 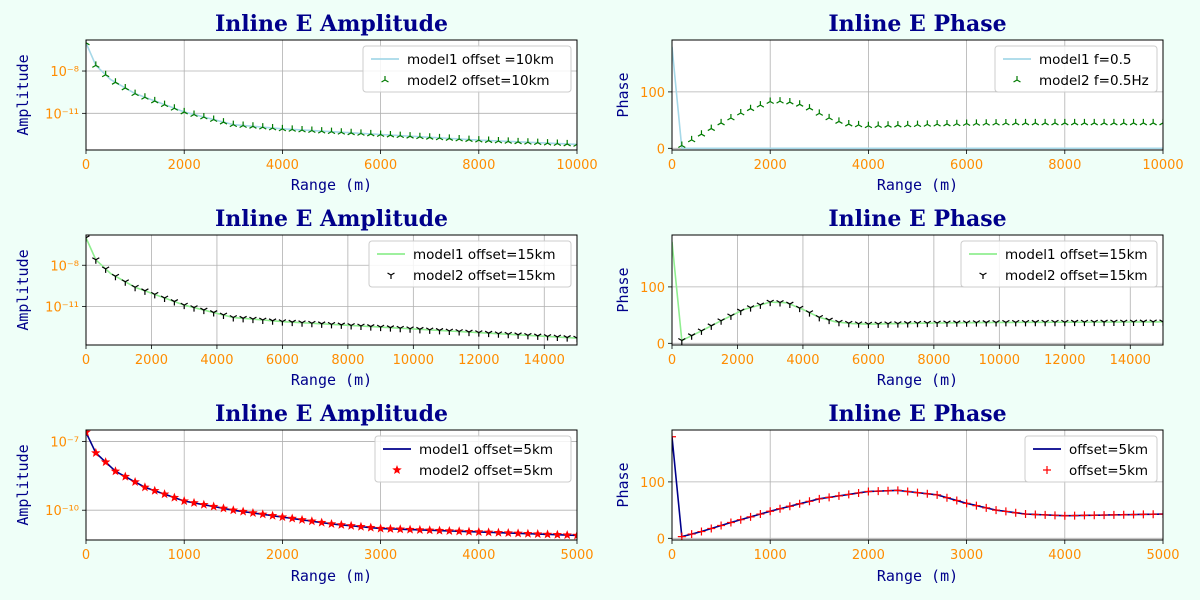 What do you see at coordinates (86, 360) in the screenshot?
I see `x-tick-label: 0` at bounding box center [86, 360].